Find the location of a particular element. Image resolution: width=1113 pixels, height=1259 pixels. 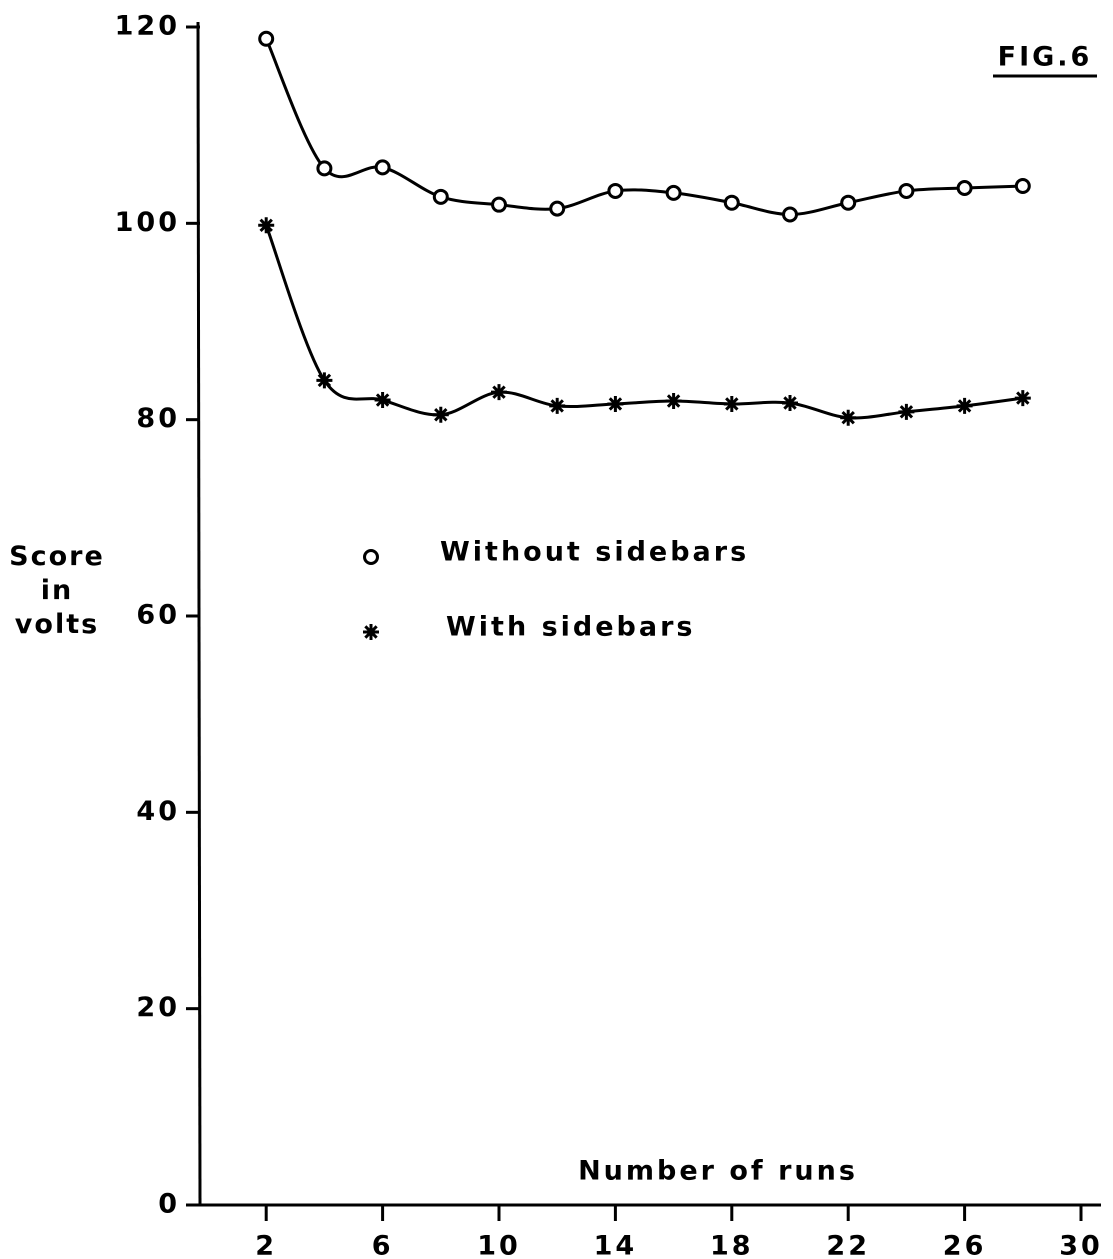

y-tick-label: 120 is located at coordinates (147, 26).